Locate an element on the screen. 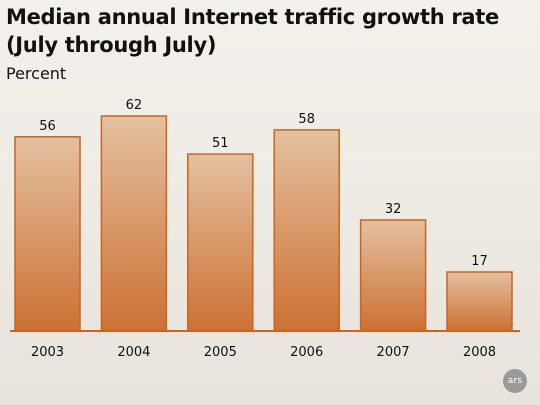  value-label-2007: 32 is located at coordinates (393, 209).